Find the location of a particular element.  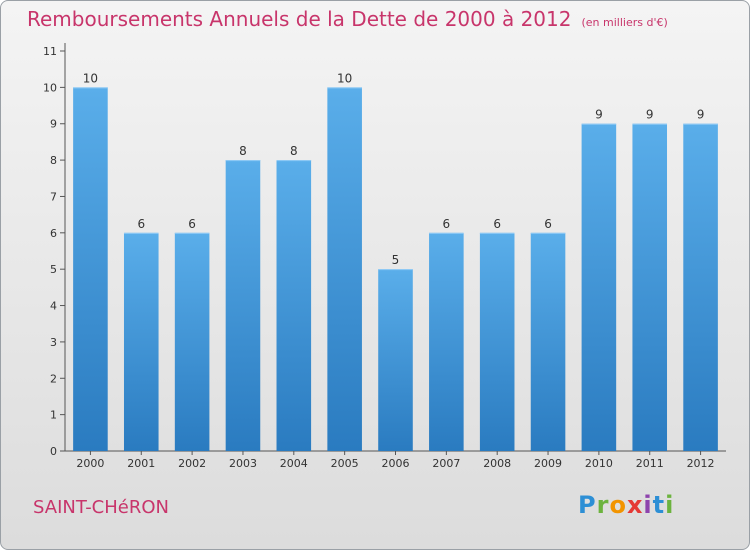

y-tick-label: 5 is located at coordinates (53, 269).